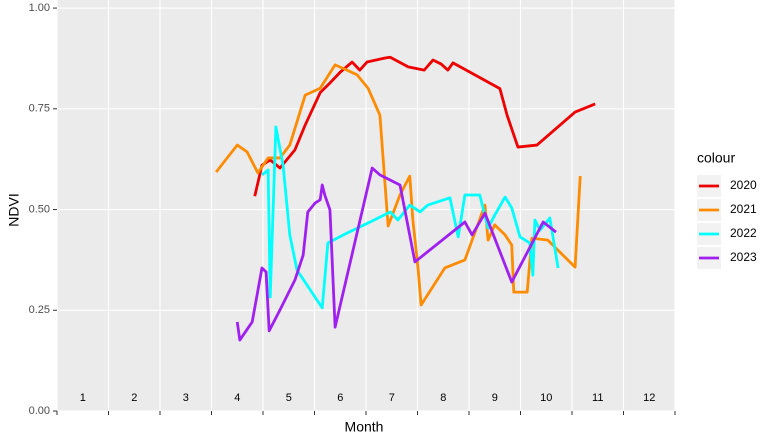 This screenshot has height=442, width=773. What do you see at coordinates (39, 8) in the screenshot?
I see `y-tick-label: 1.00` at bounding box center [39, 8].